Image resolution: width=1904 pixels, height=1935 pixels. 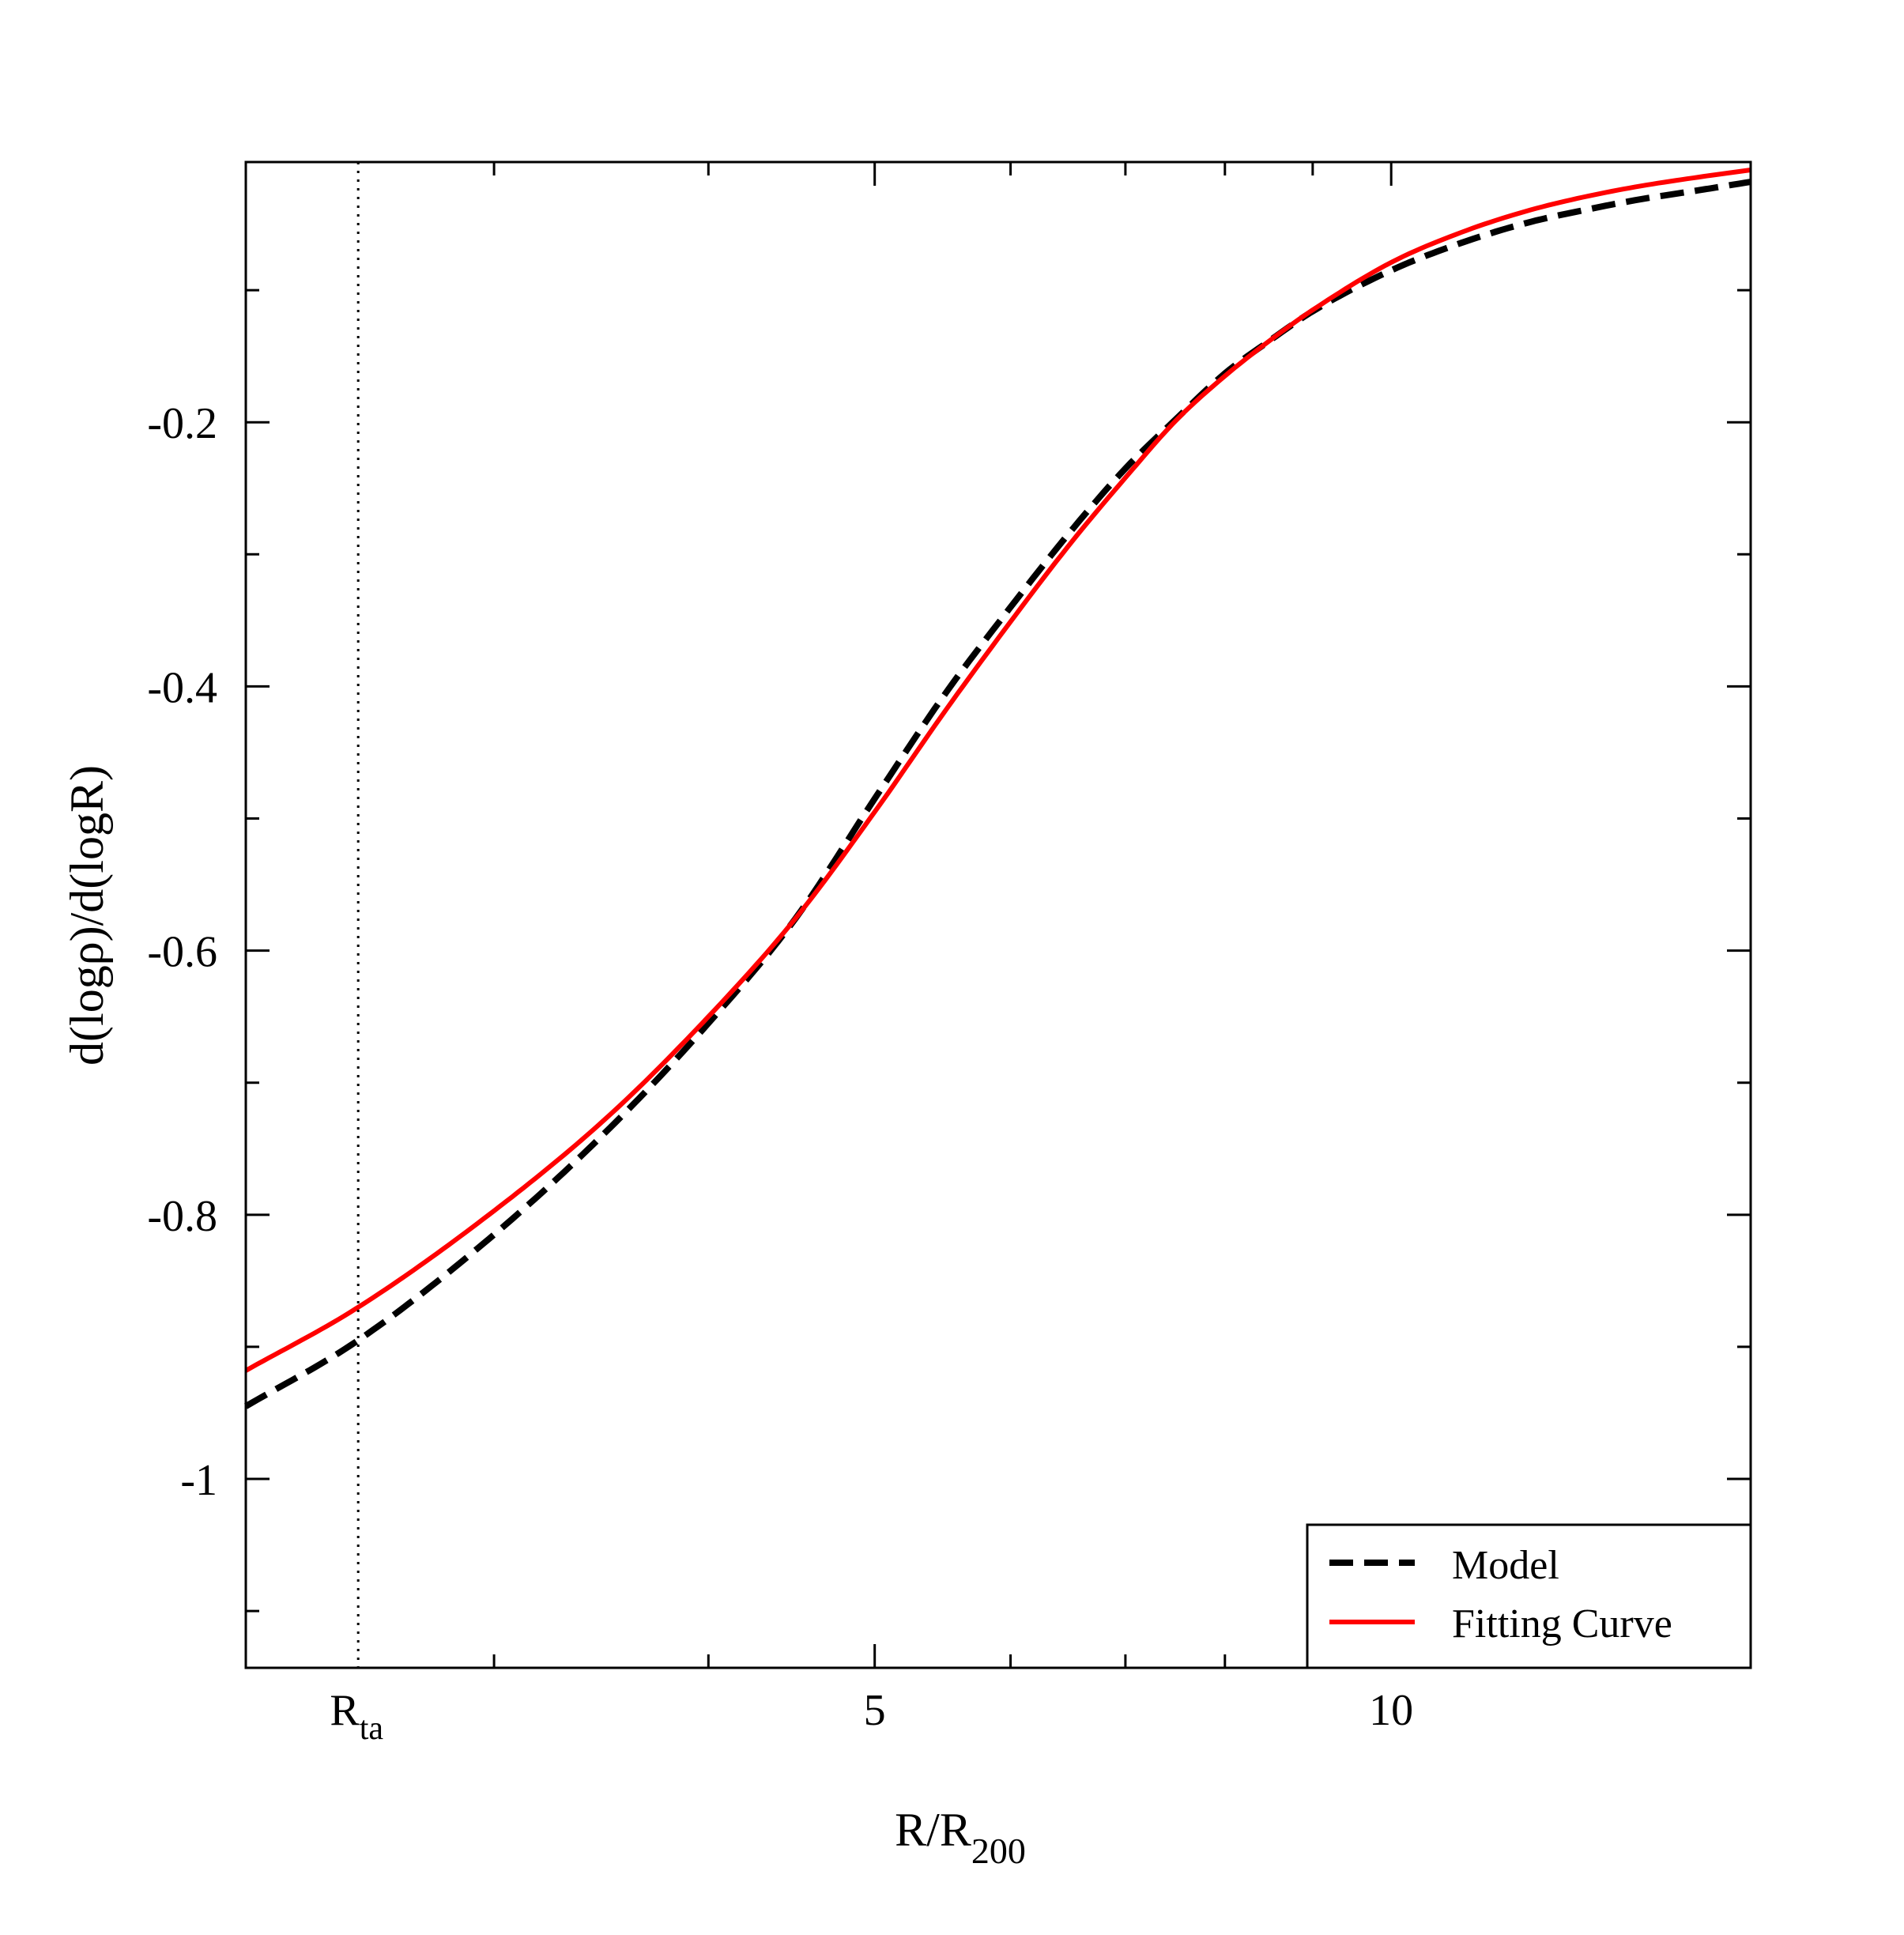 I want to click on legend-fitting-label: Fitting Curve, so click(x=1562, y=1623).